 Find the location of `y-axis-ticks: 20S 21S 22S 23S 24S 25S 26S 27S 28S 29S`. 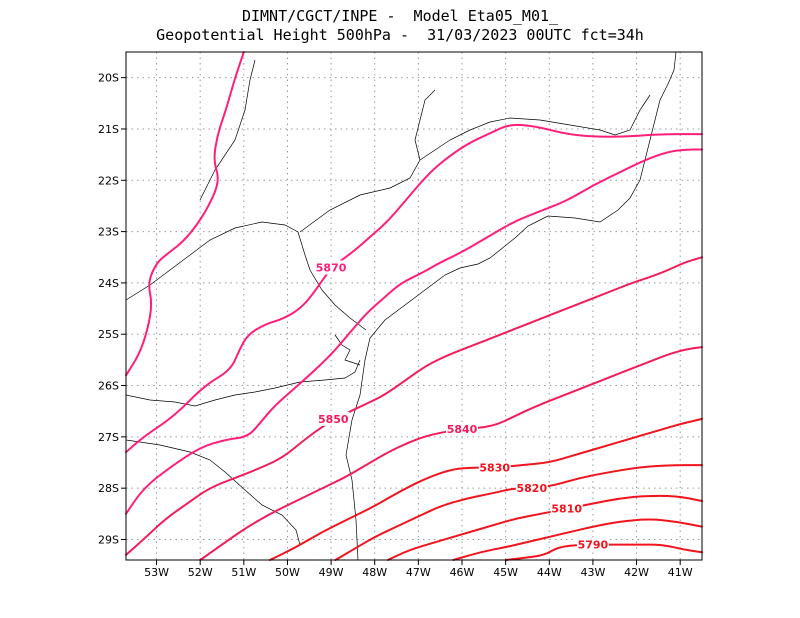

y-axis-ticks: 20S 21S 22S 23S 24S 25S 26S 27S 28S 29S is located at coordinates (112, 309).